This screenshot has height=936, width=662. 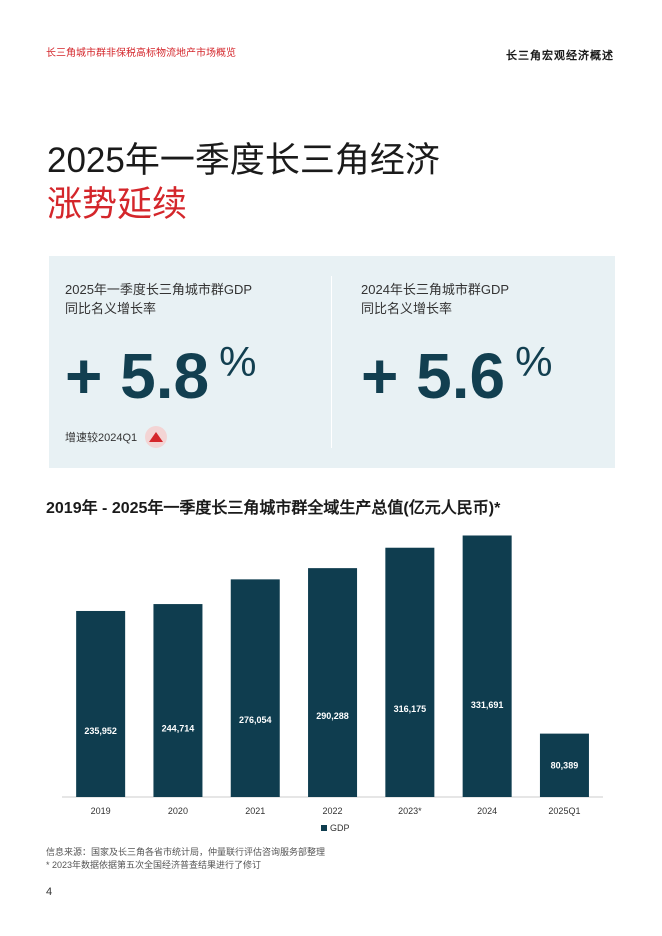 What do you see at coordinates (101, 438) in the screenshot?
I see `compare-label: 增速较2024Q1` at bounding box center [101, 438].